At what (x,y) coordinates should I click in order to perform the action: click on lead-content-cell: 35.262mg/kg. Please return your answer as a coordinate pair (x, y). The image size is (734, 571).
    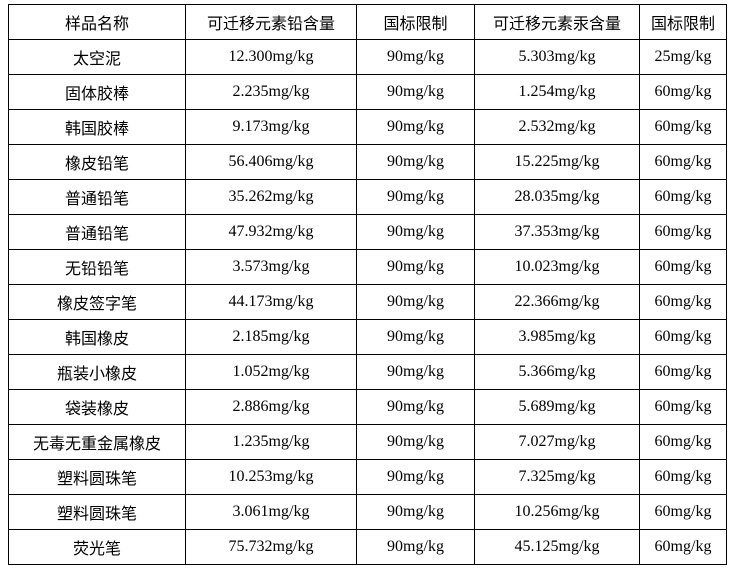
    Looking at the image, I should click on (271, 197).